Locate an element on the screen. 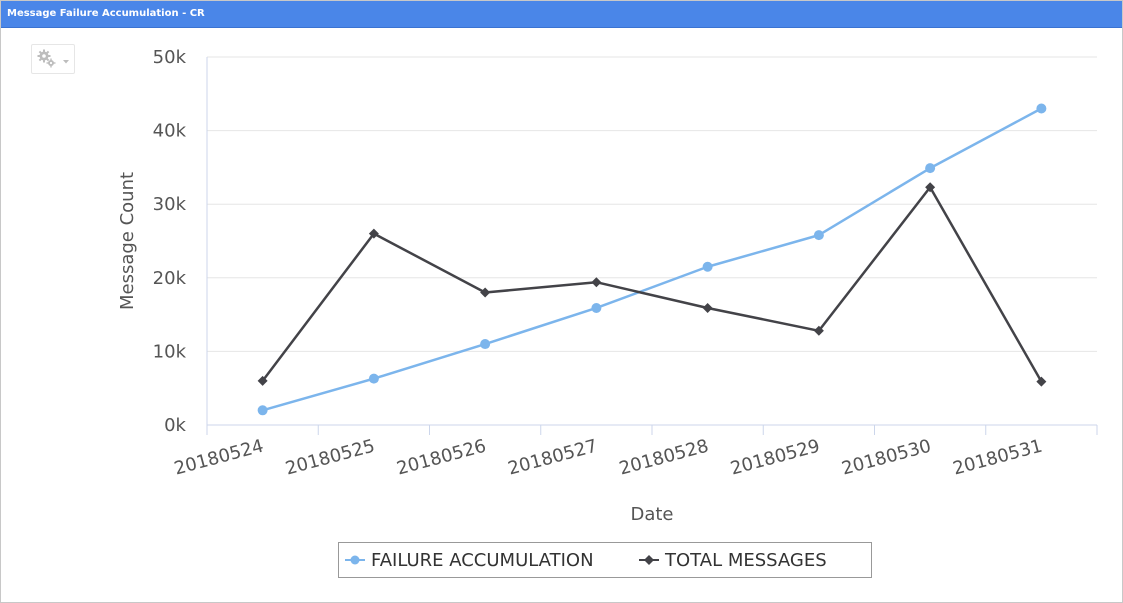 The height and width of the screenshot is (603, 1123). legend-item-failure-accumulation: FAILURE ACCUMULATION is located at coordinates (469, 560).